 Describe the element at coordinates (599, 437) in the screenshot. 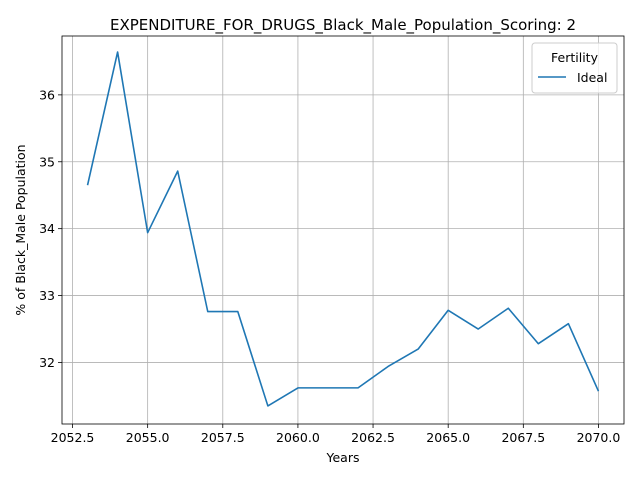

I see `x-tick-label: 2070.0` at that location.